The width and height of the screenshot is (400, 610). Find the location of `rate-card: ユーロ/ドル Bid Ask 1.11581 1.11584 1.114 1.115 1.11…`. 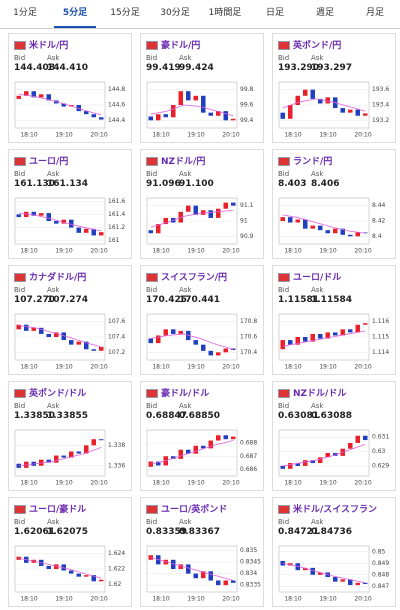

rate-card: ユーロ/ドル Bid Ask 1.11581 1.11584 1.114 1.115 1.11… is located at coordinates (334, 320).